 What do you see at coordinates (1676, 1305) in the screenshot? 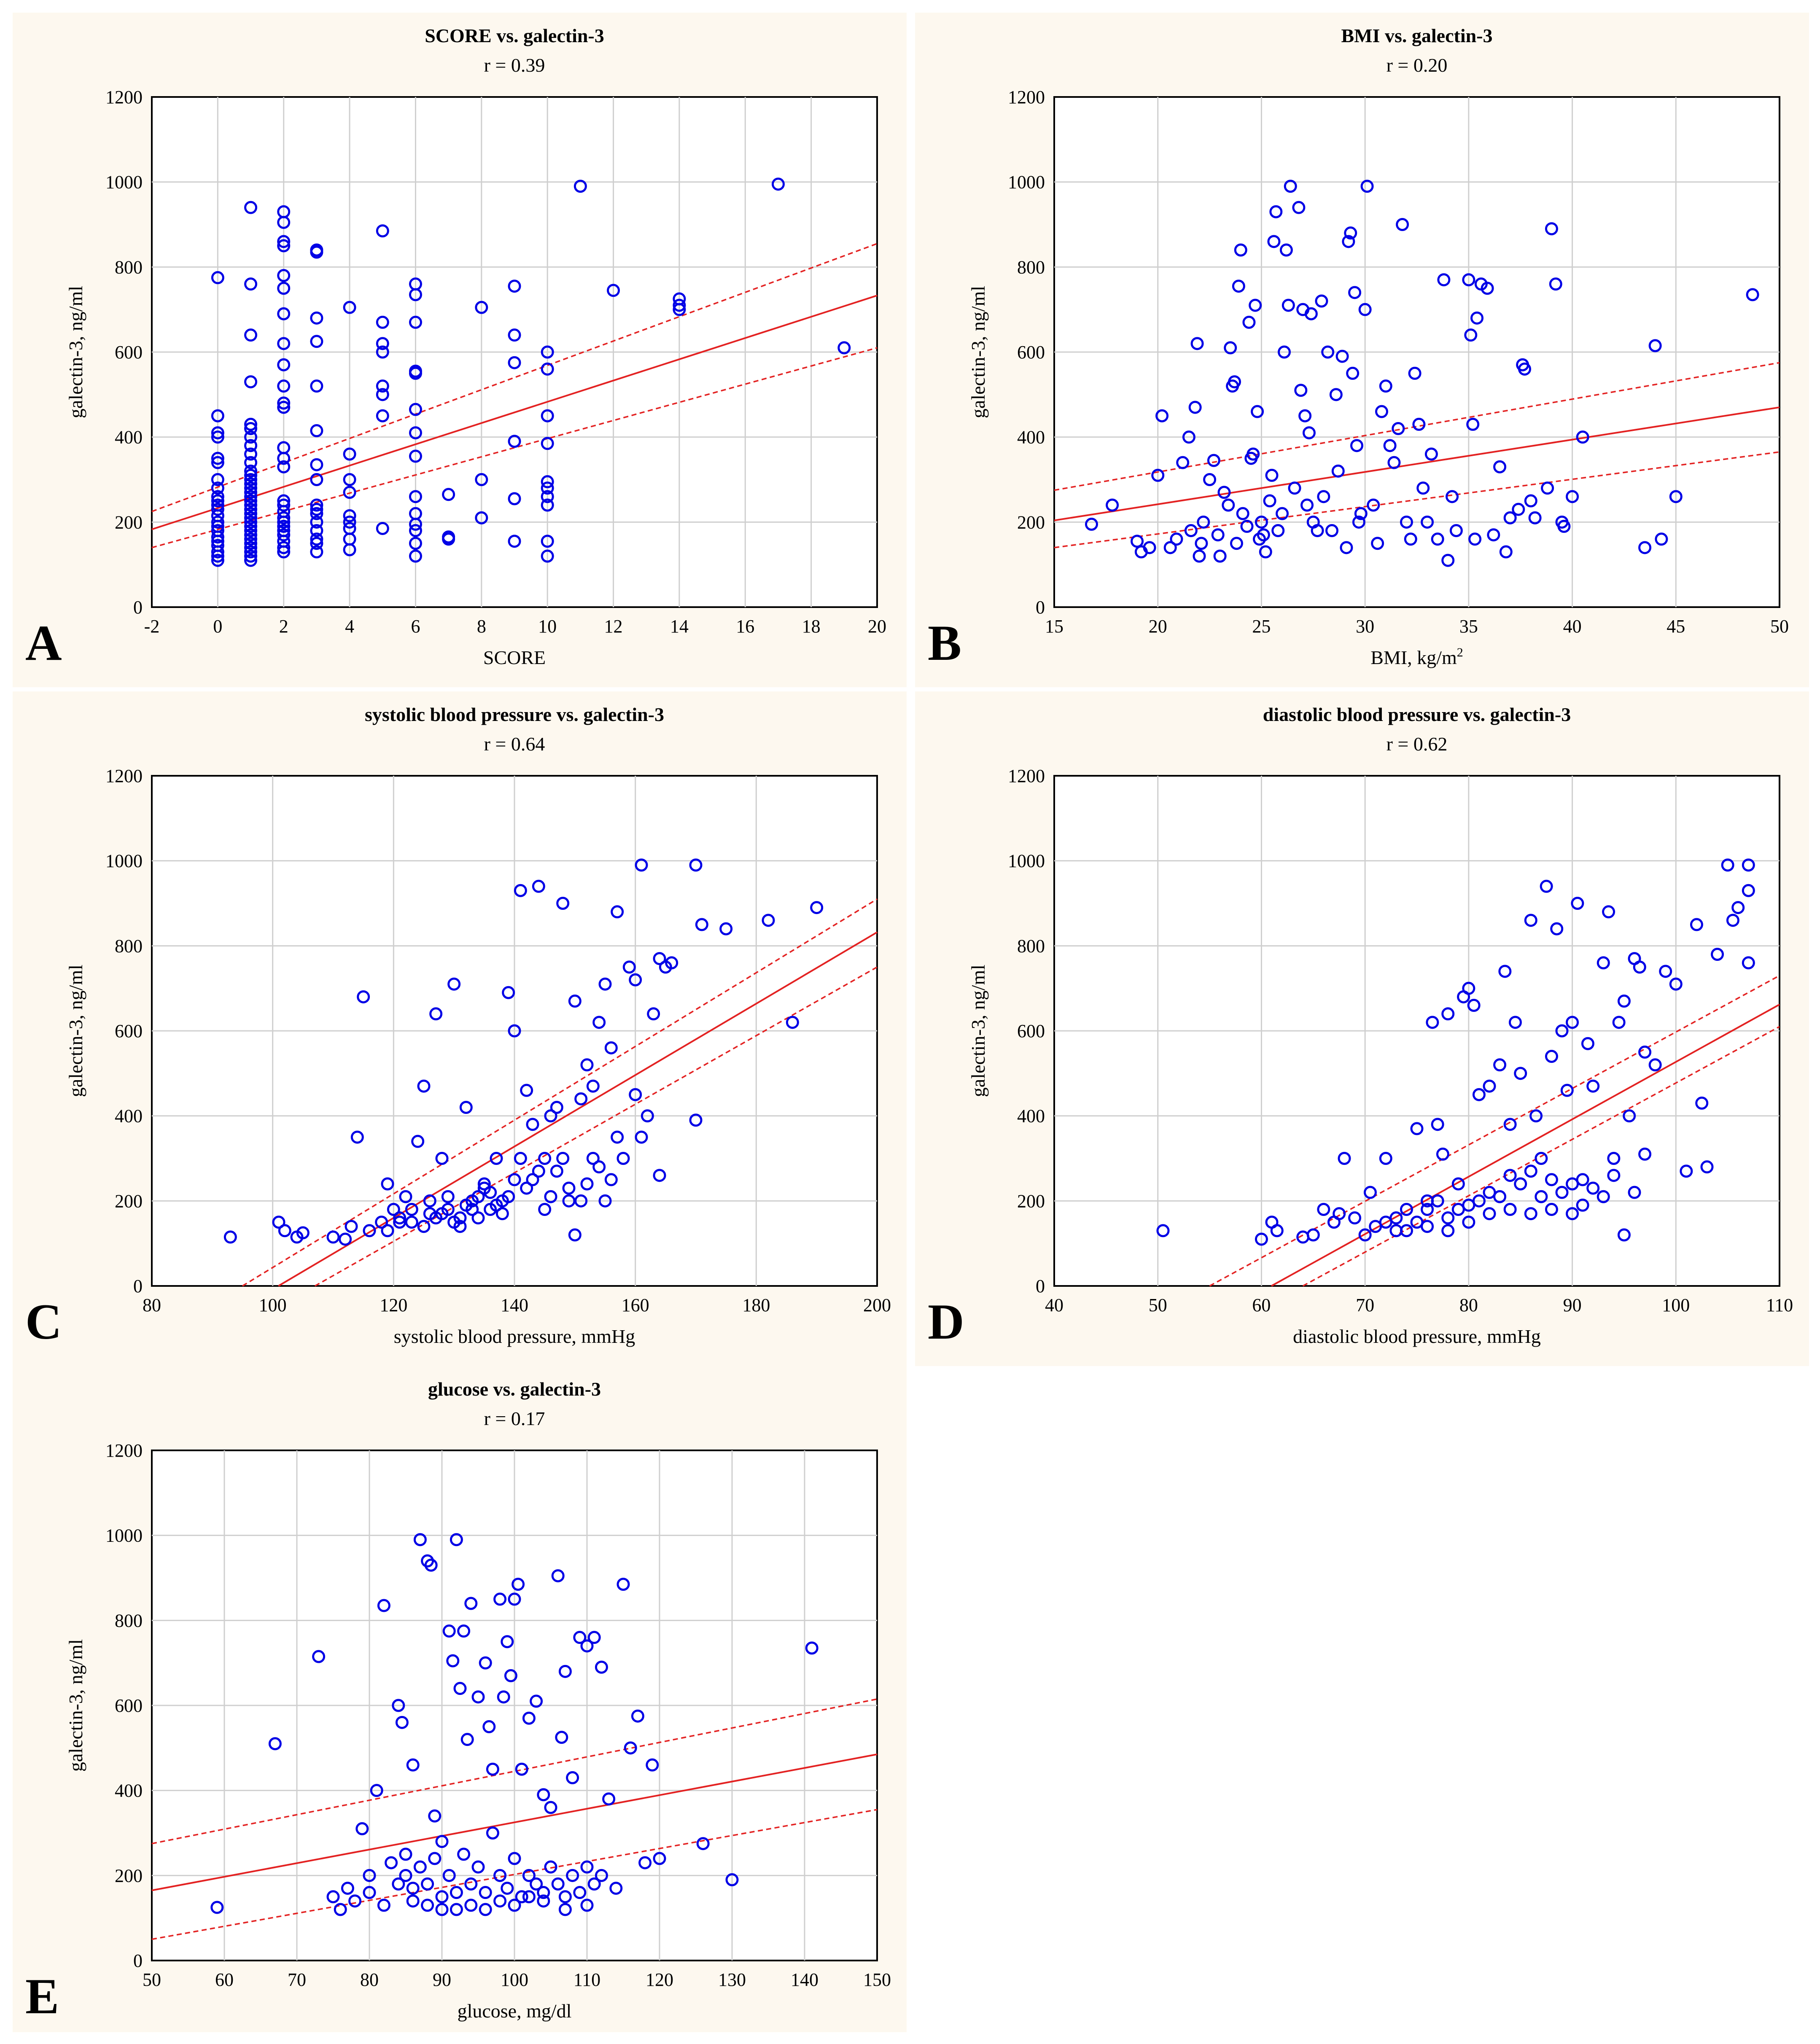
I see `x-tick-label: 100` at bounding box center [1676, 1305].